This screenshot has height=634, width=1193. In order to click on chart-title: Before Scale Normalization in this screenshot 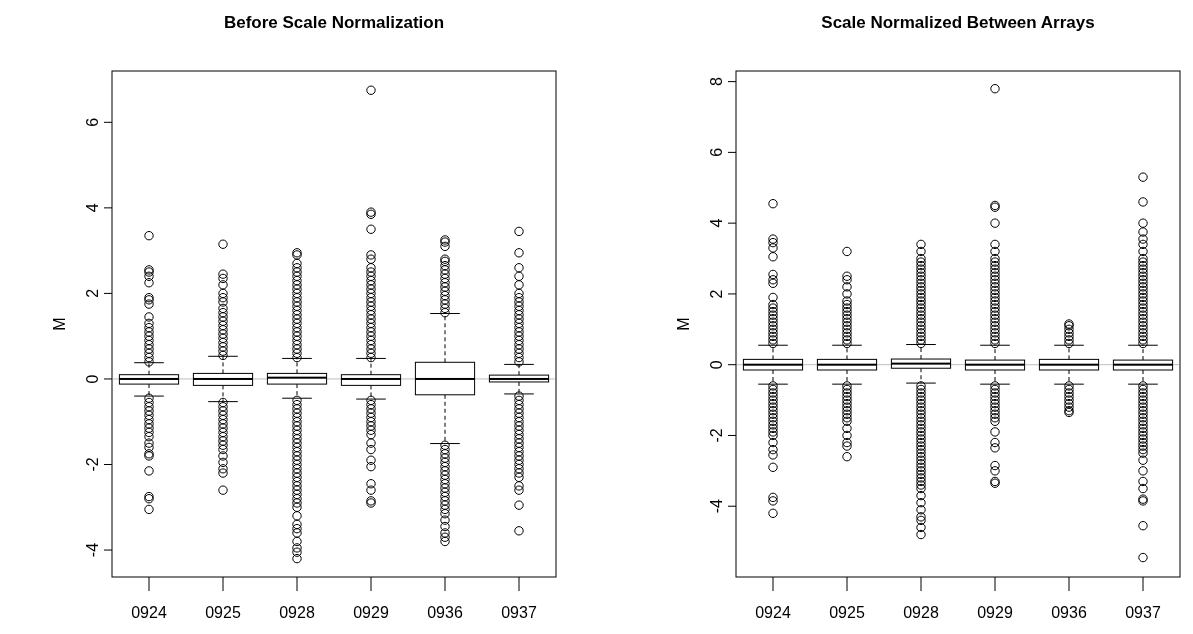, I will do `click(334, 22)`.